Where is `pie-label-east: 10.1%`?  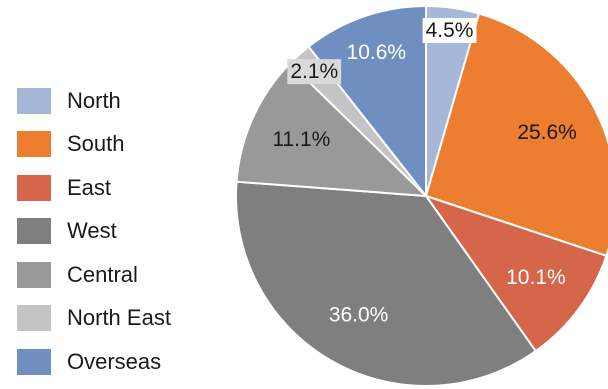
pie-label-east: 10.1% is located at coordinates (536, 277).